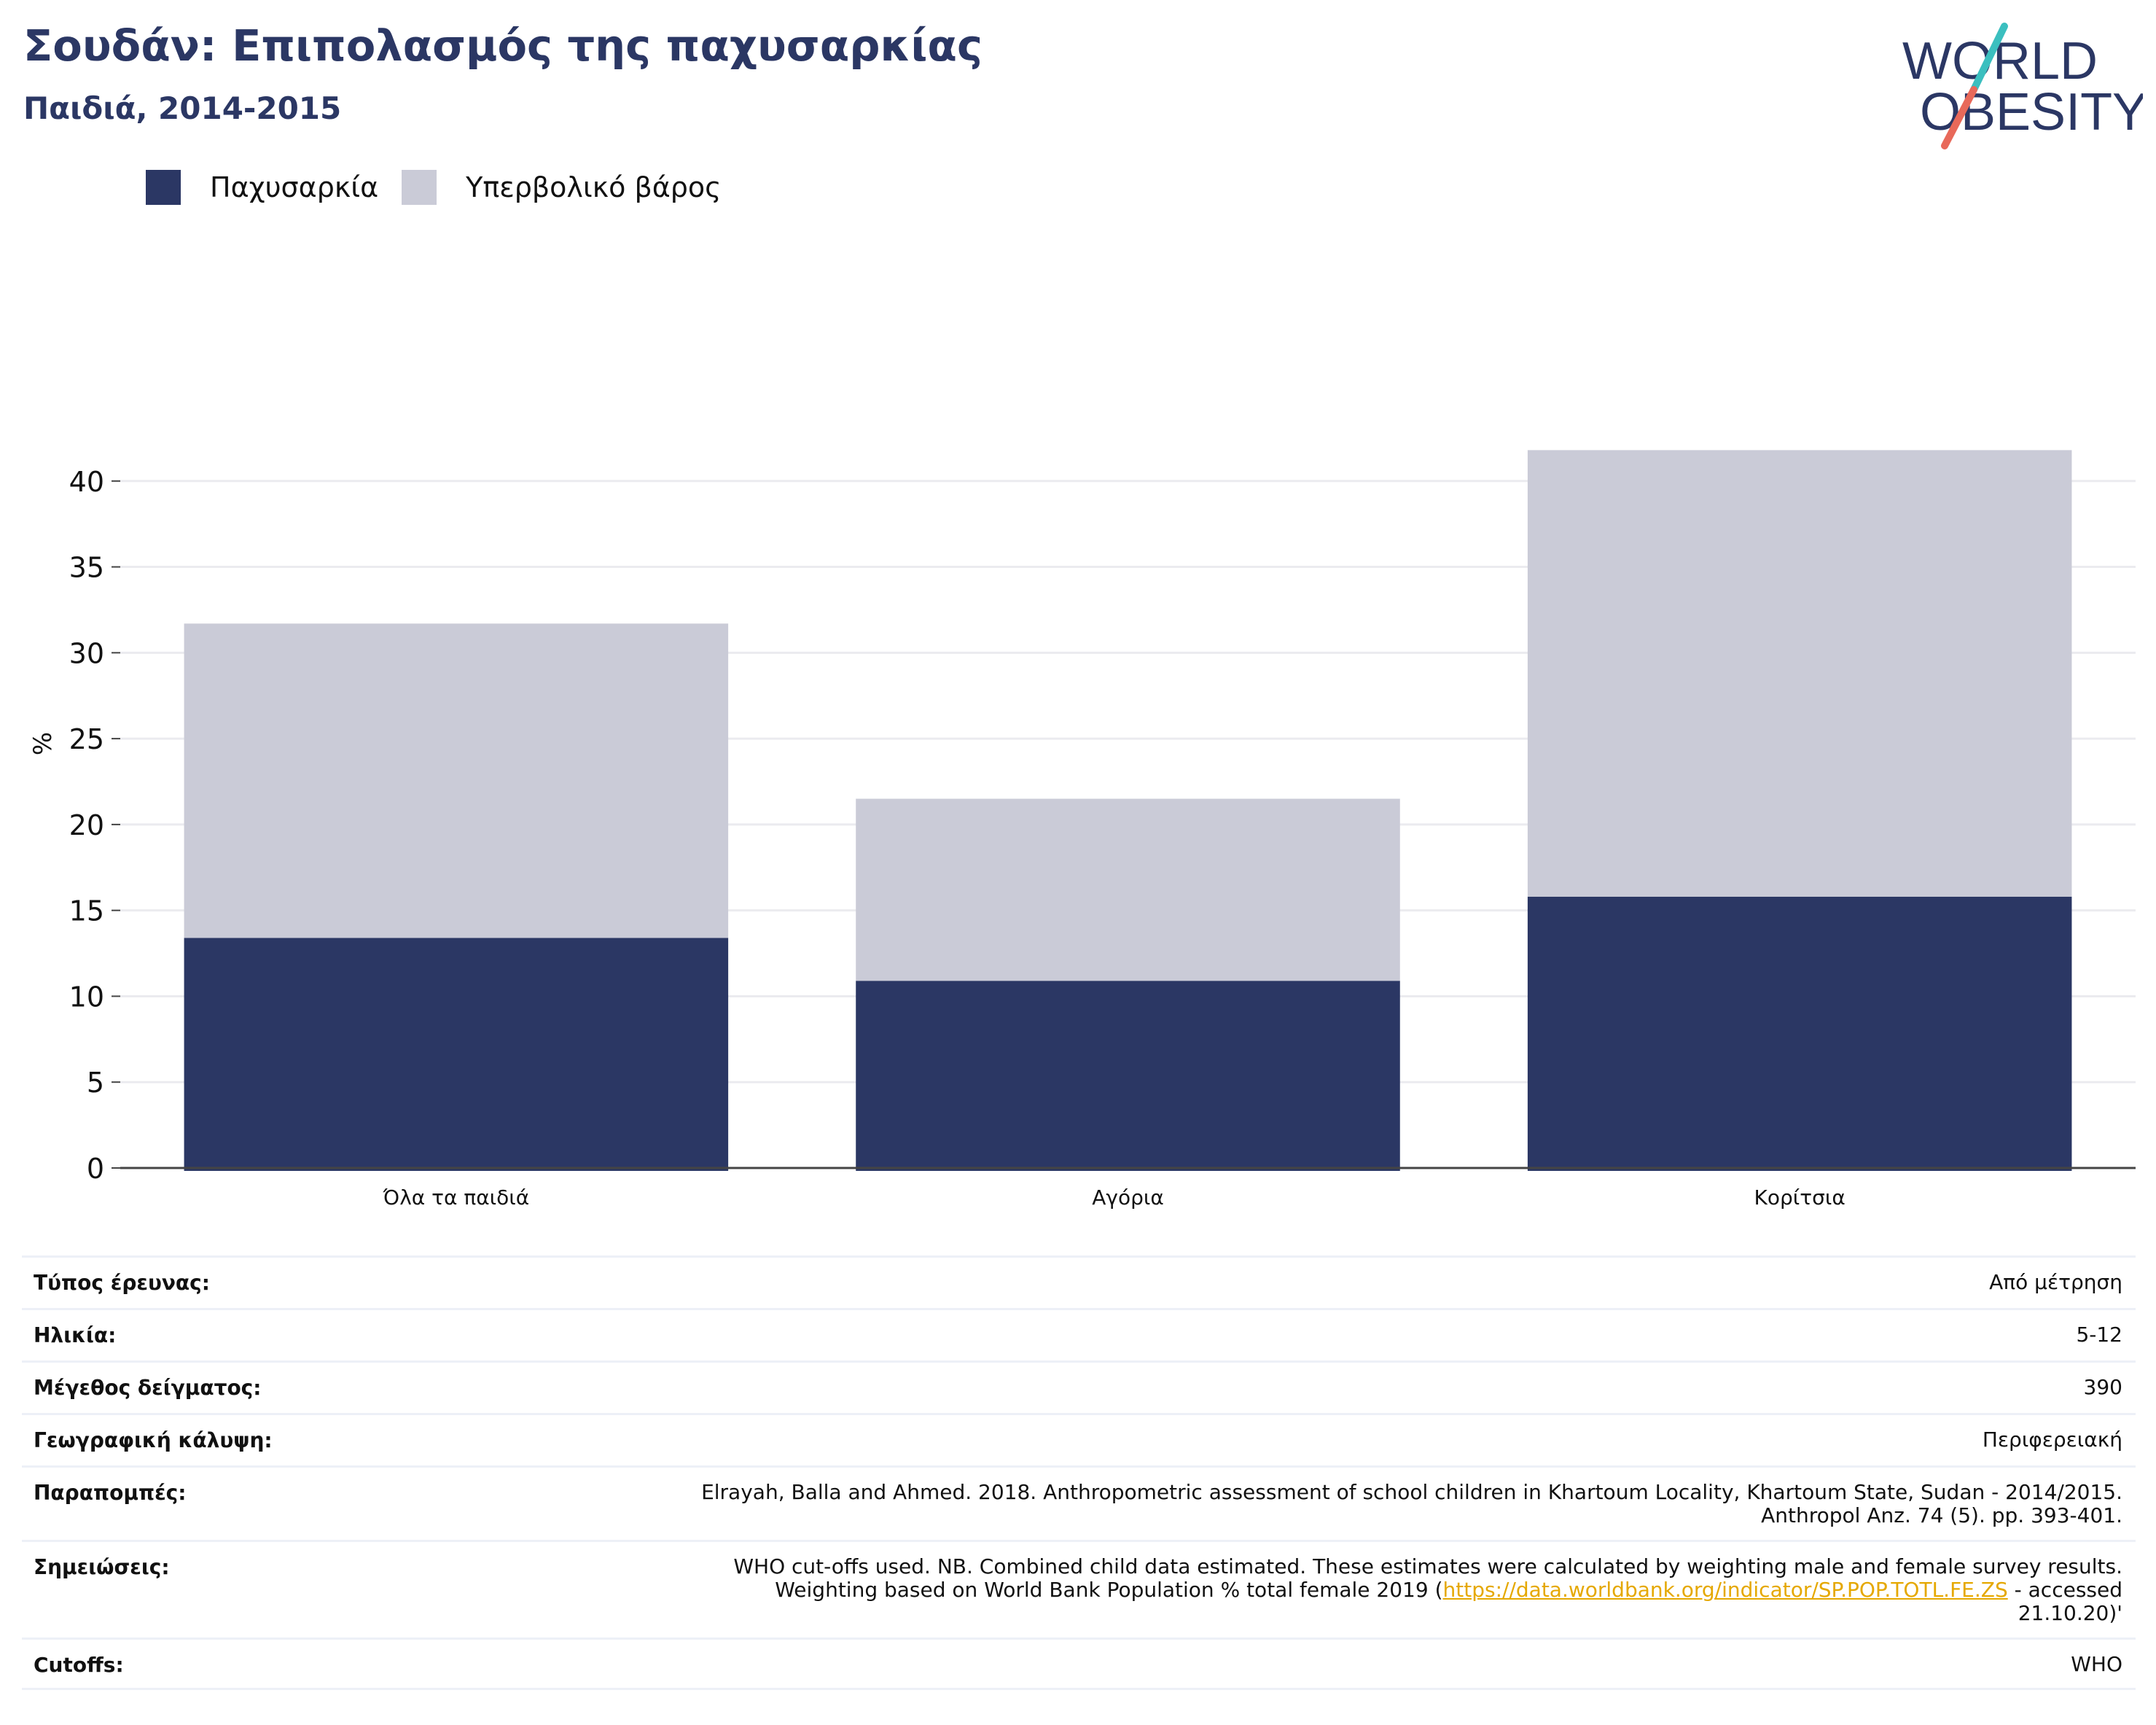 This screenshot has width=2156, height=1725. I want to click on x-tick-label-1: Αγόρια, so click(1128, 1197).